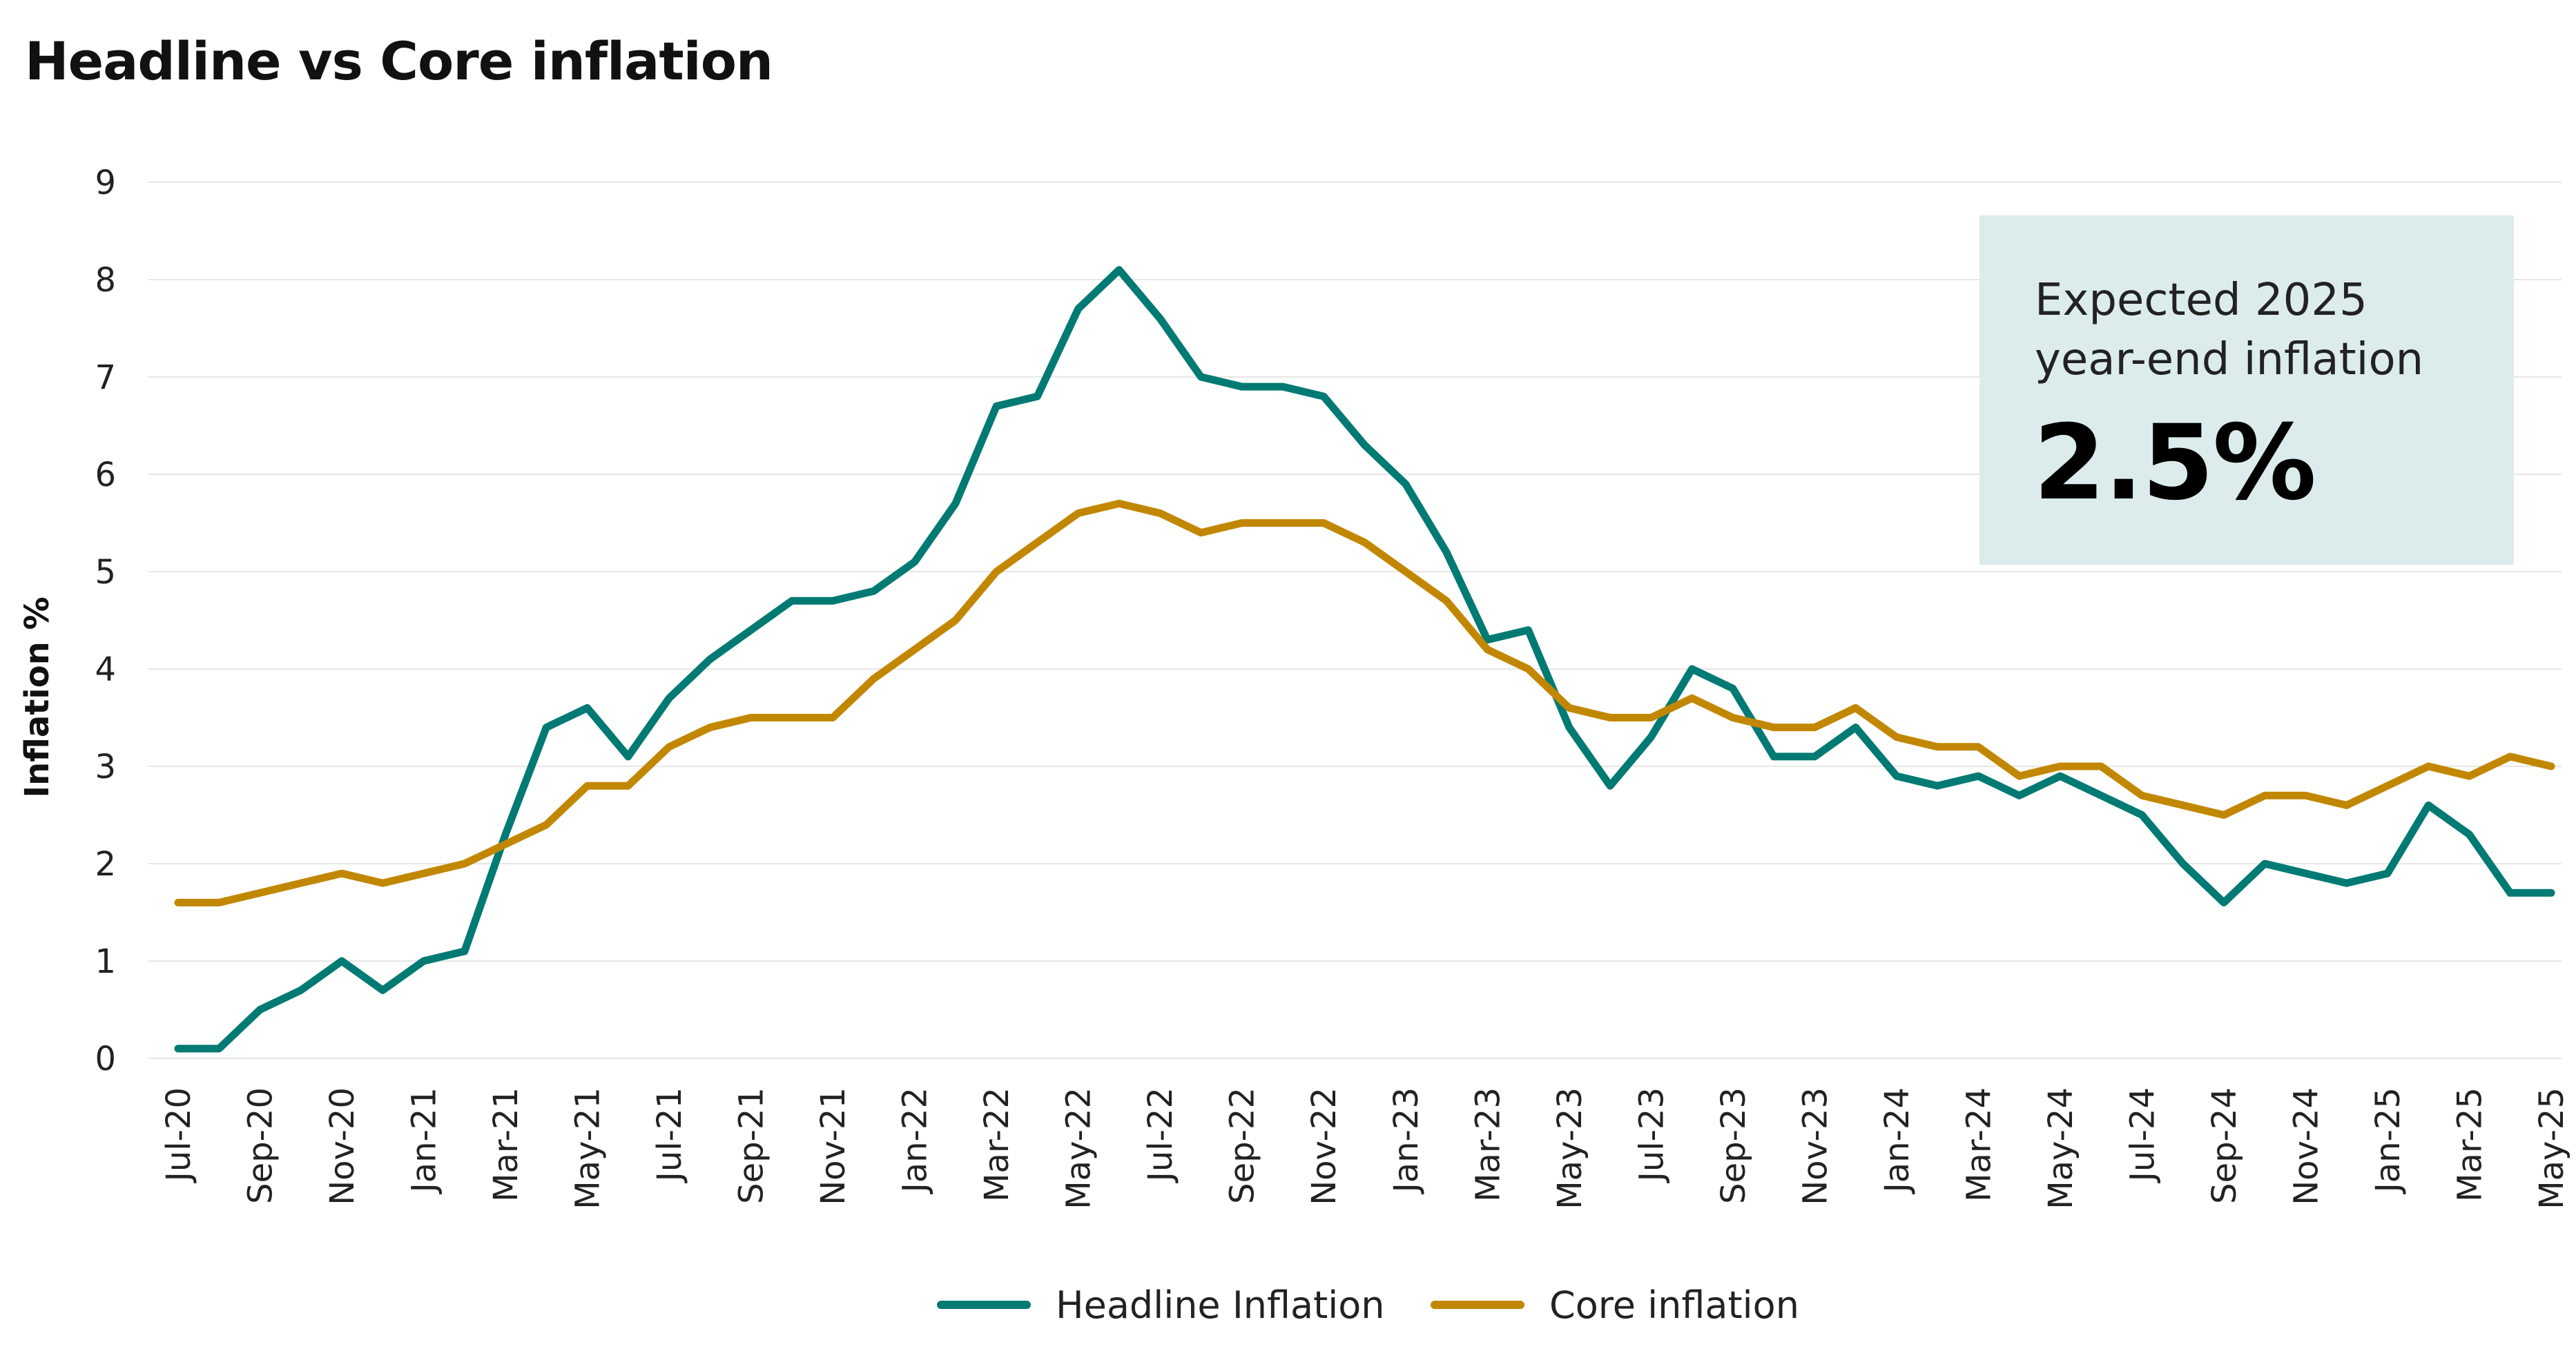 This screenshot has width=2576, height=1358. Describe the element at coordinates (997, 1144) in the screenshot. I see `x-tick-label: Mar-22` at that location.